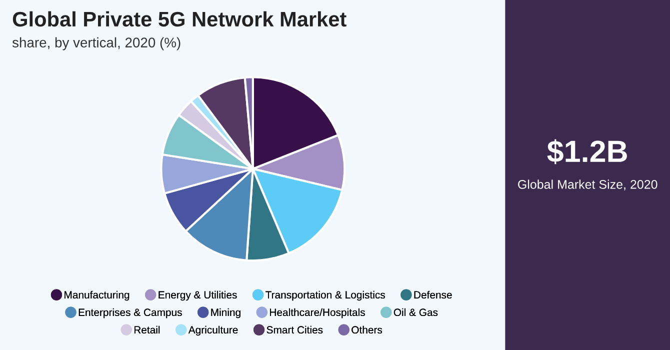  What do you see at coordinates (96, 43) in the screenshot?
I see `chart-subtitle: share, by vertical, 2020 (%)` at bounding box center [96, 43].